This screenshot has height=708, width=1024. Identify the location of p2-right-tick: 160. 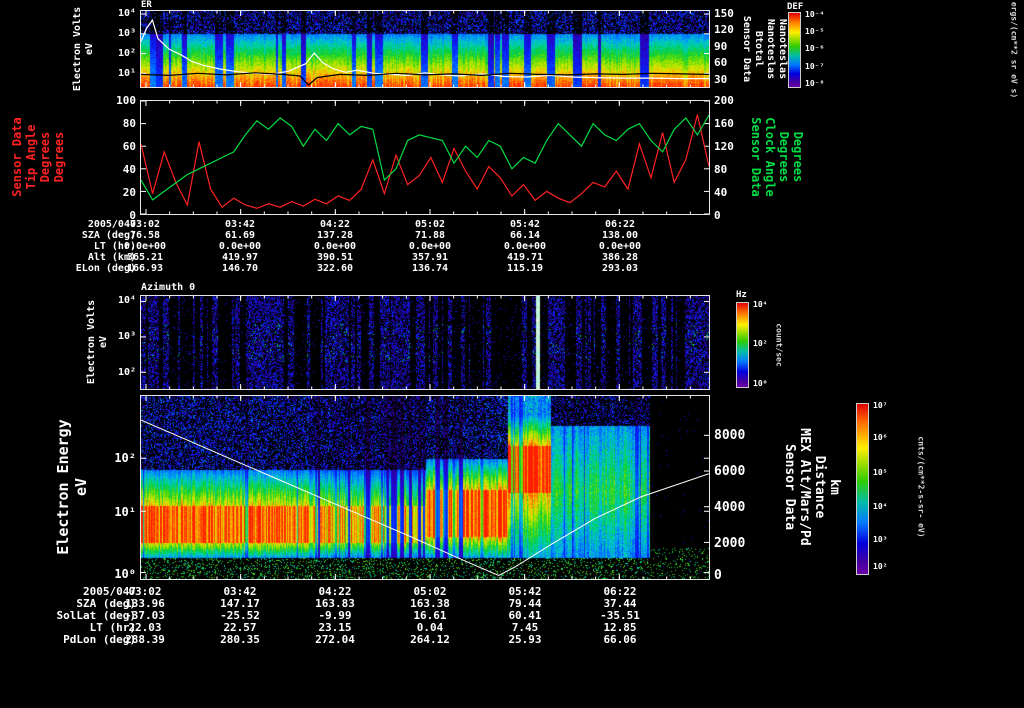
(724, 123).